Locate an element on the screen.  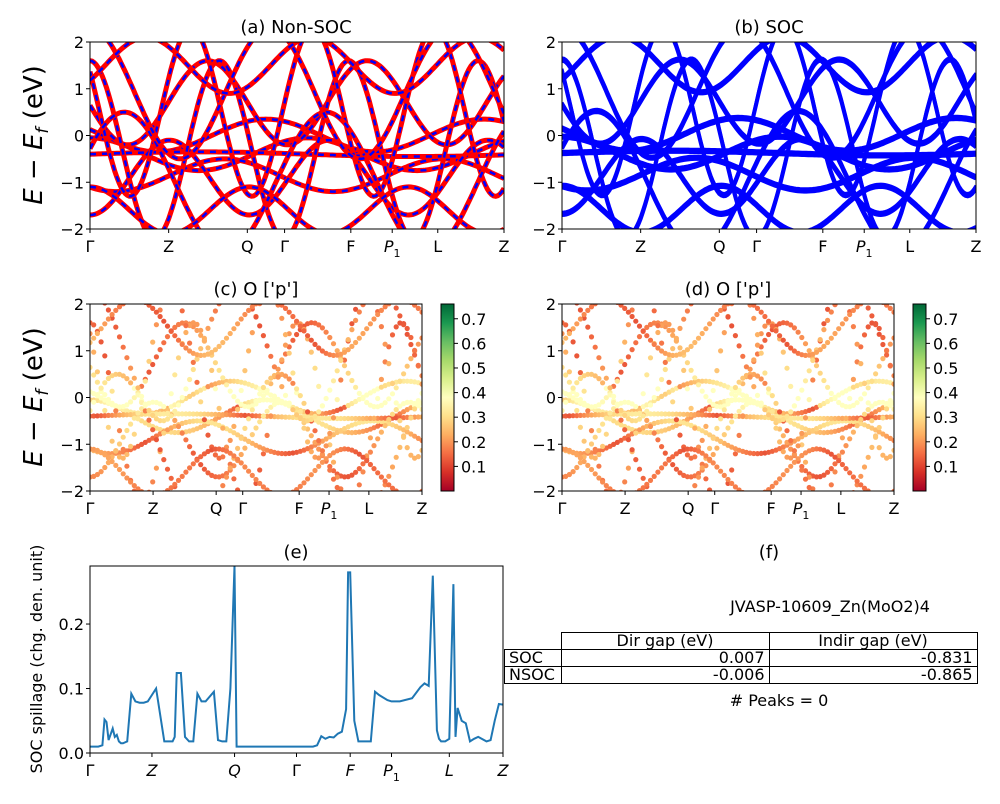
panel-d-title: (d) O ['p'] is located at coordinates (728, 289).